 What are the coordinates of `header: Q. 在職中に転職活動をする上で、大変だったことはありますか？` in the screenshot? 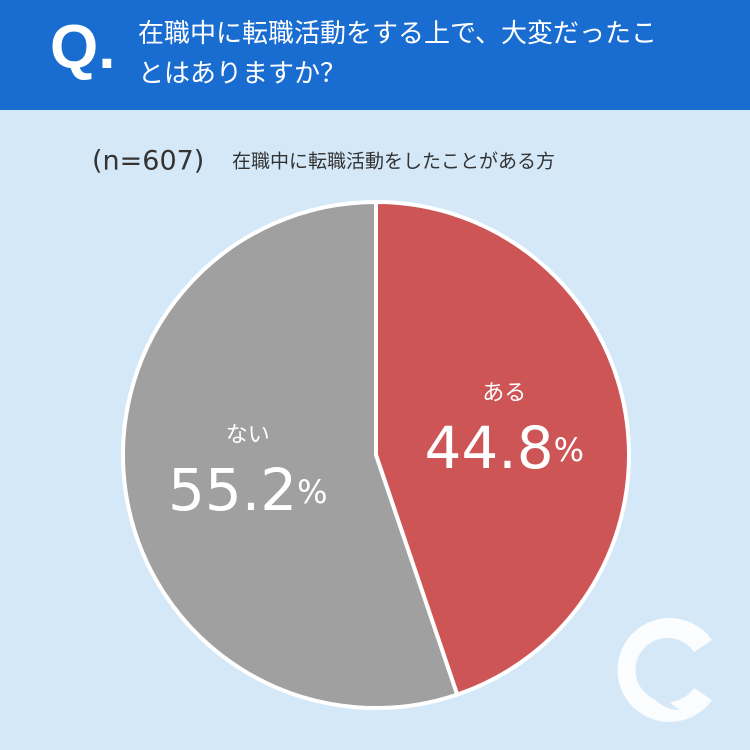 It's located at (375, 55).